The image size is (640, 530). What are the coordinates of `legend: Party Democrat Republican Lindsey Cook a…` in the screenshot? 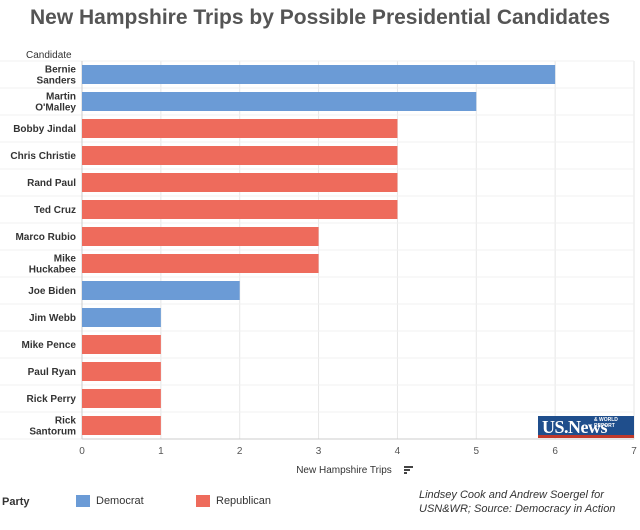 It's located at (320, 508).